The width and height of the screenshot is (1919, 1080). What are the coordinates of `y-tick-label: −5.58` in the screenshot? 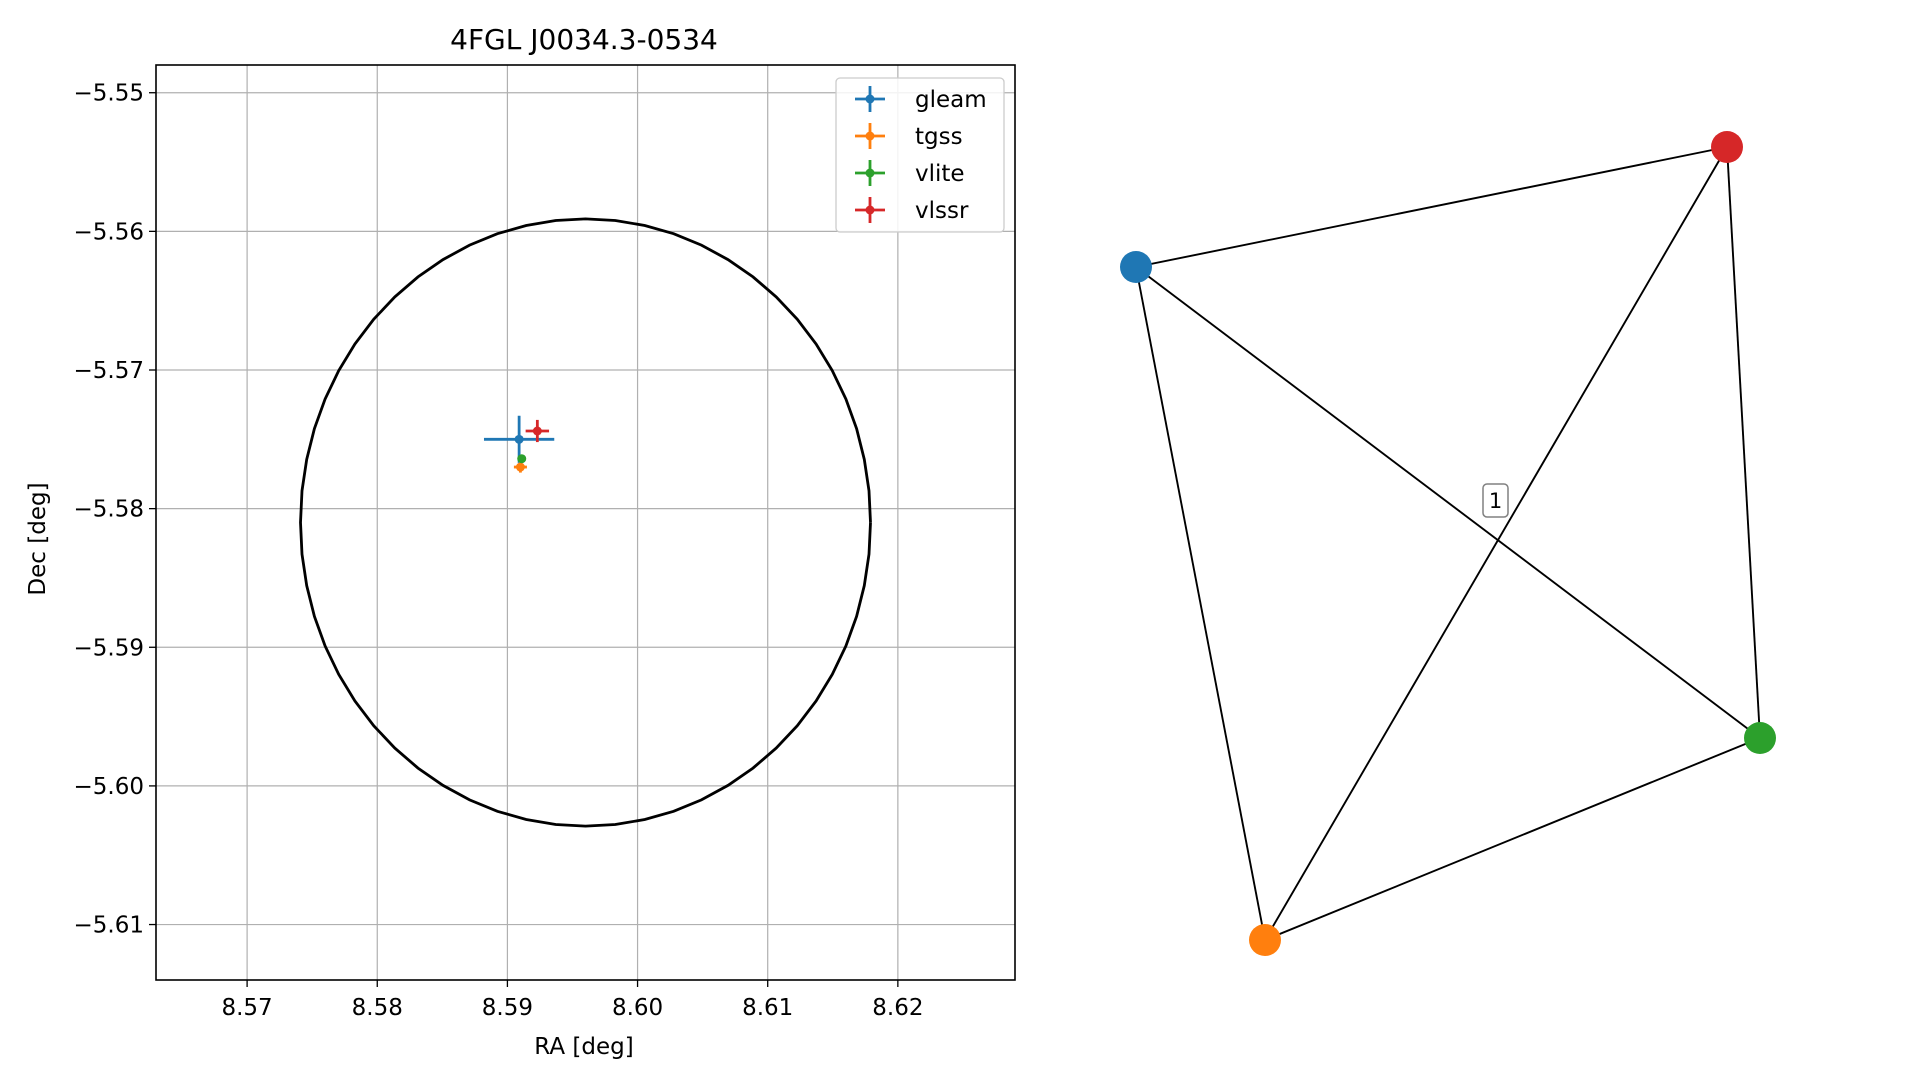 It's located at (109, 510).